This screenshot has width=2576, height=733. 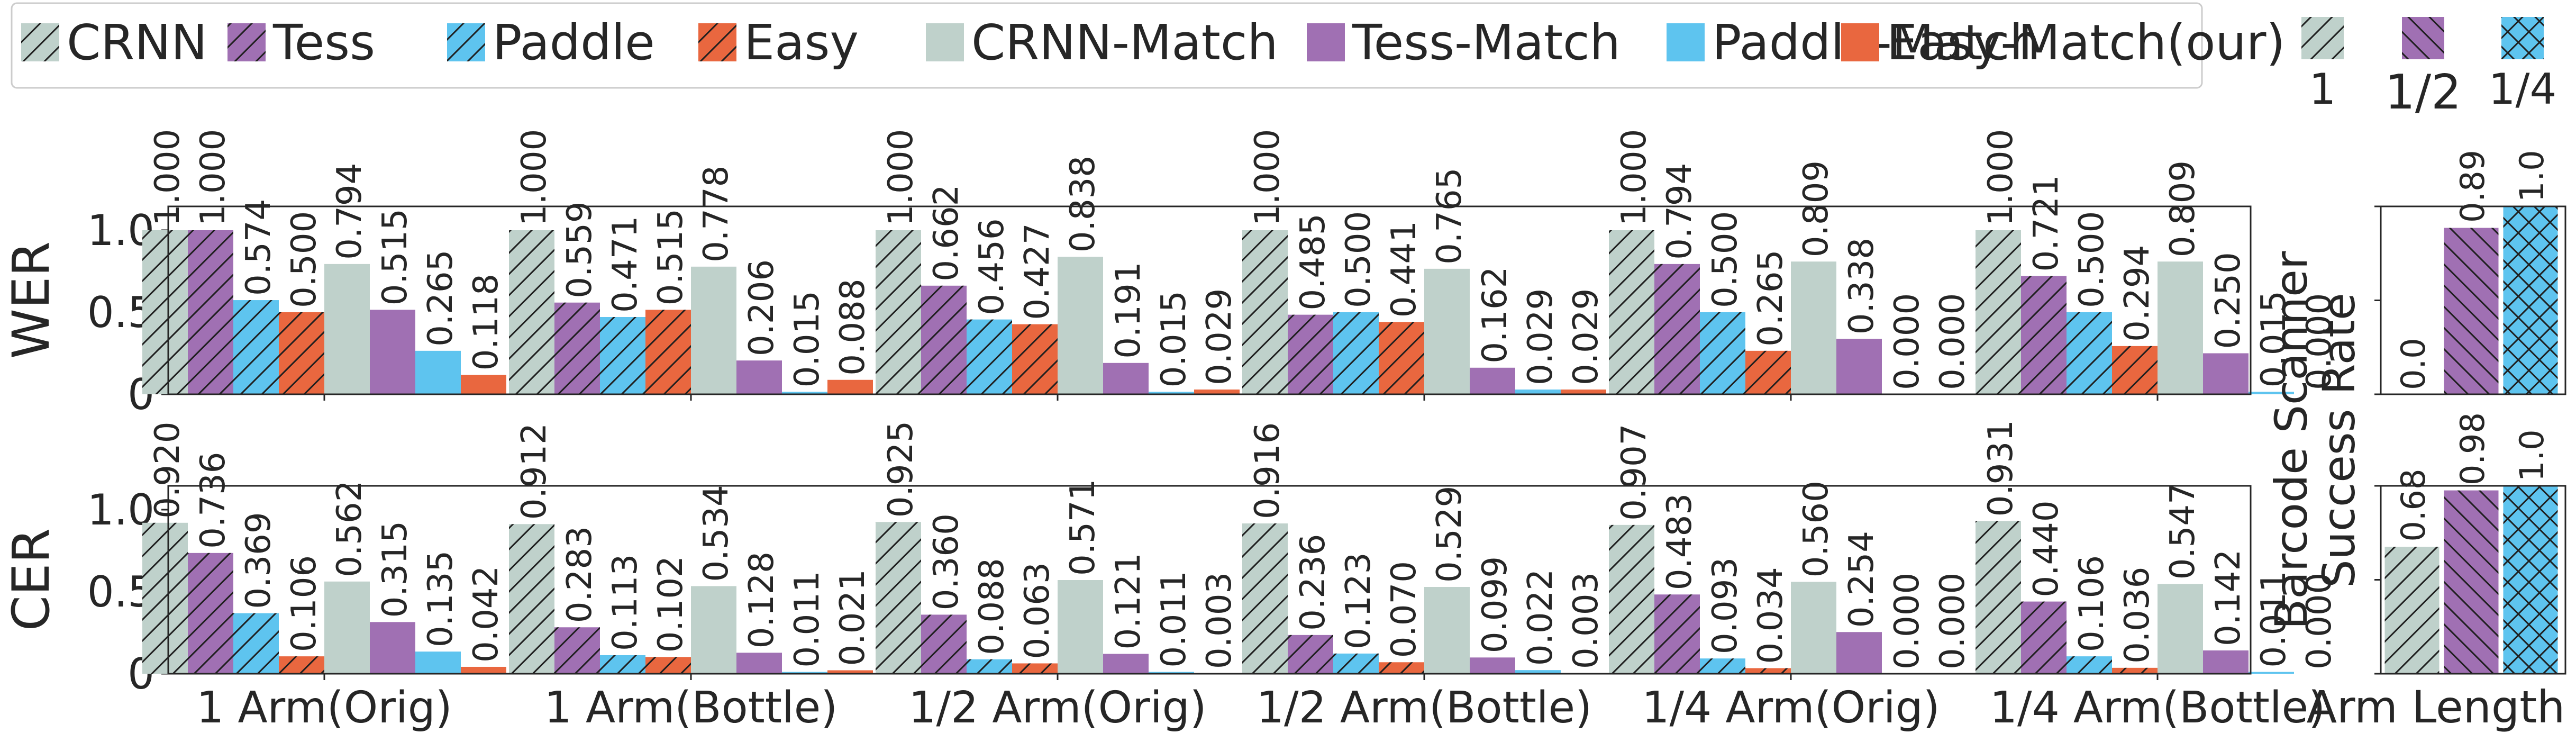 I want to click on legend-swatch-crnn-hatch, so click(x=40, y=42).